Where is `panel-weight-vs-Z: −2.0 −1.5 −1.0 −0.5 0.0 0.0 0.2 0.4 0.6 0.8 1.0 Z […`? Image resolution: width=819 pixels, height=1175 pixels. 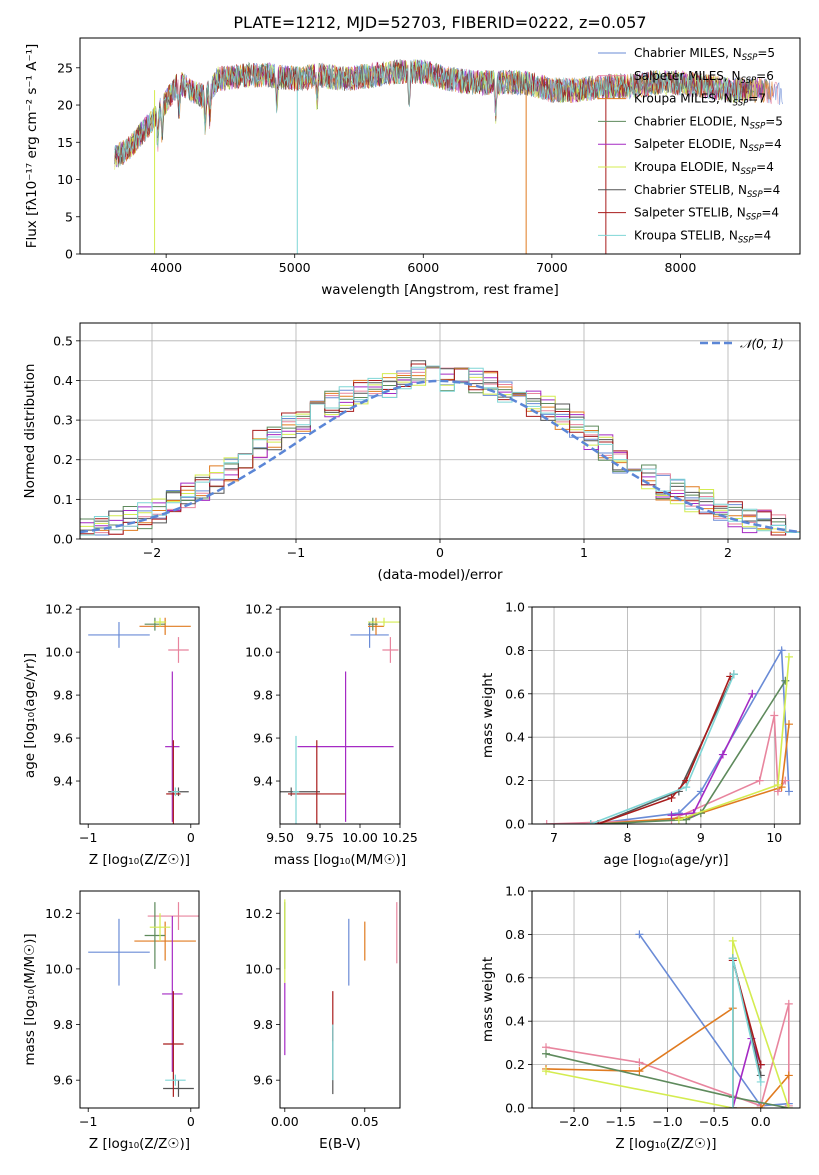 panel-weight-vs-Z: −2.0 −1.5 −1.0 −0.5 0.0 0.0 0.2 0.4 0.6 0.8 1.0 Z [… is located at coordinates (640, 1018).